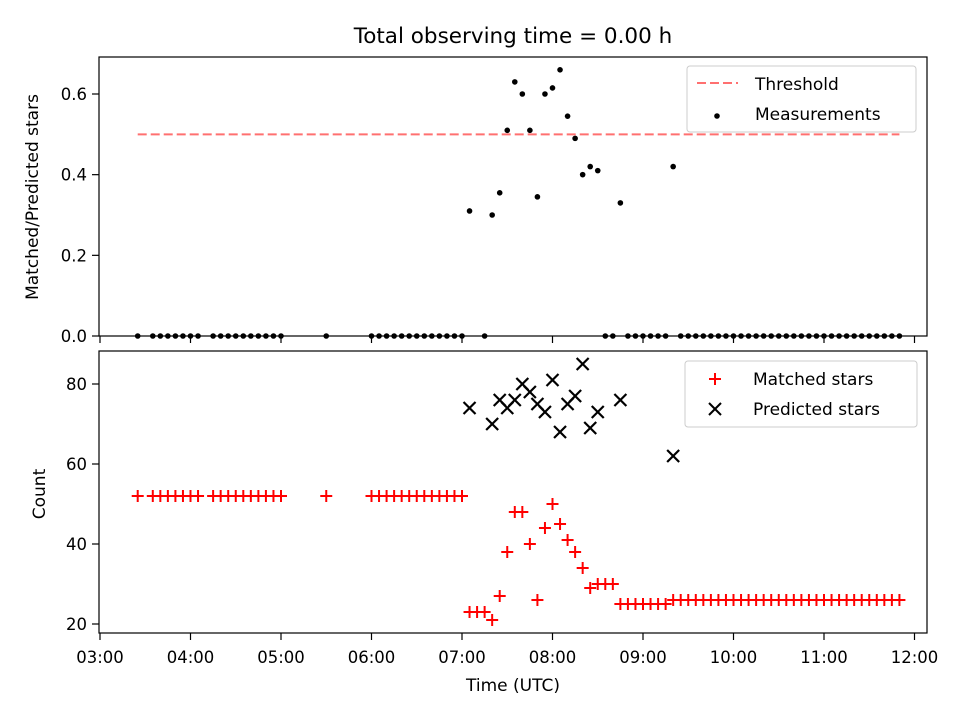  I want to click on bottom-legend: Matched stars Predicted stars, so click(801, 394).